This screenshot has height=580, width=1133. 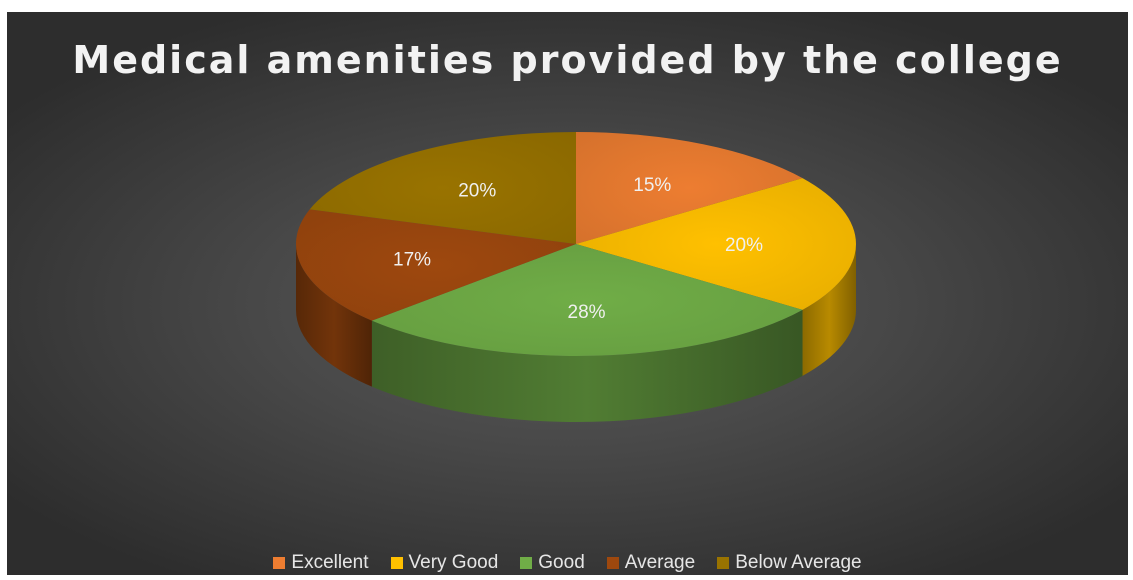 I want to click on pie-slice-good, so click(x=587, y=300).